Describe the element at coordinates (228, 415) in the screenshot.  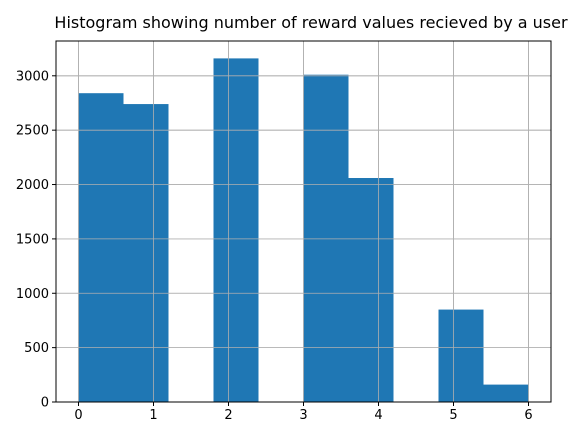
I see `x-tick-label: 2` at that location.